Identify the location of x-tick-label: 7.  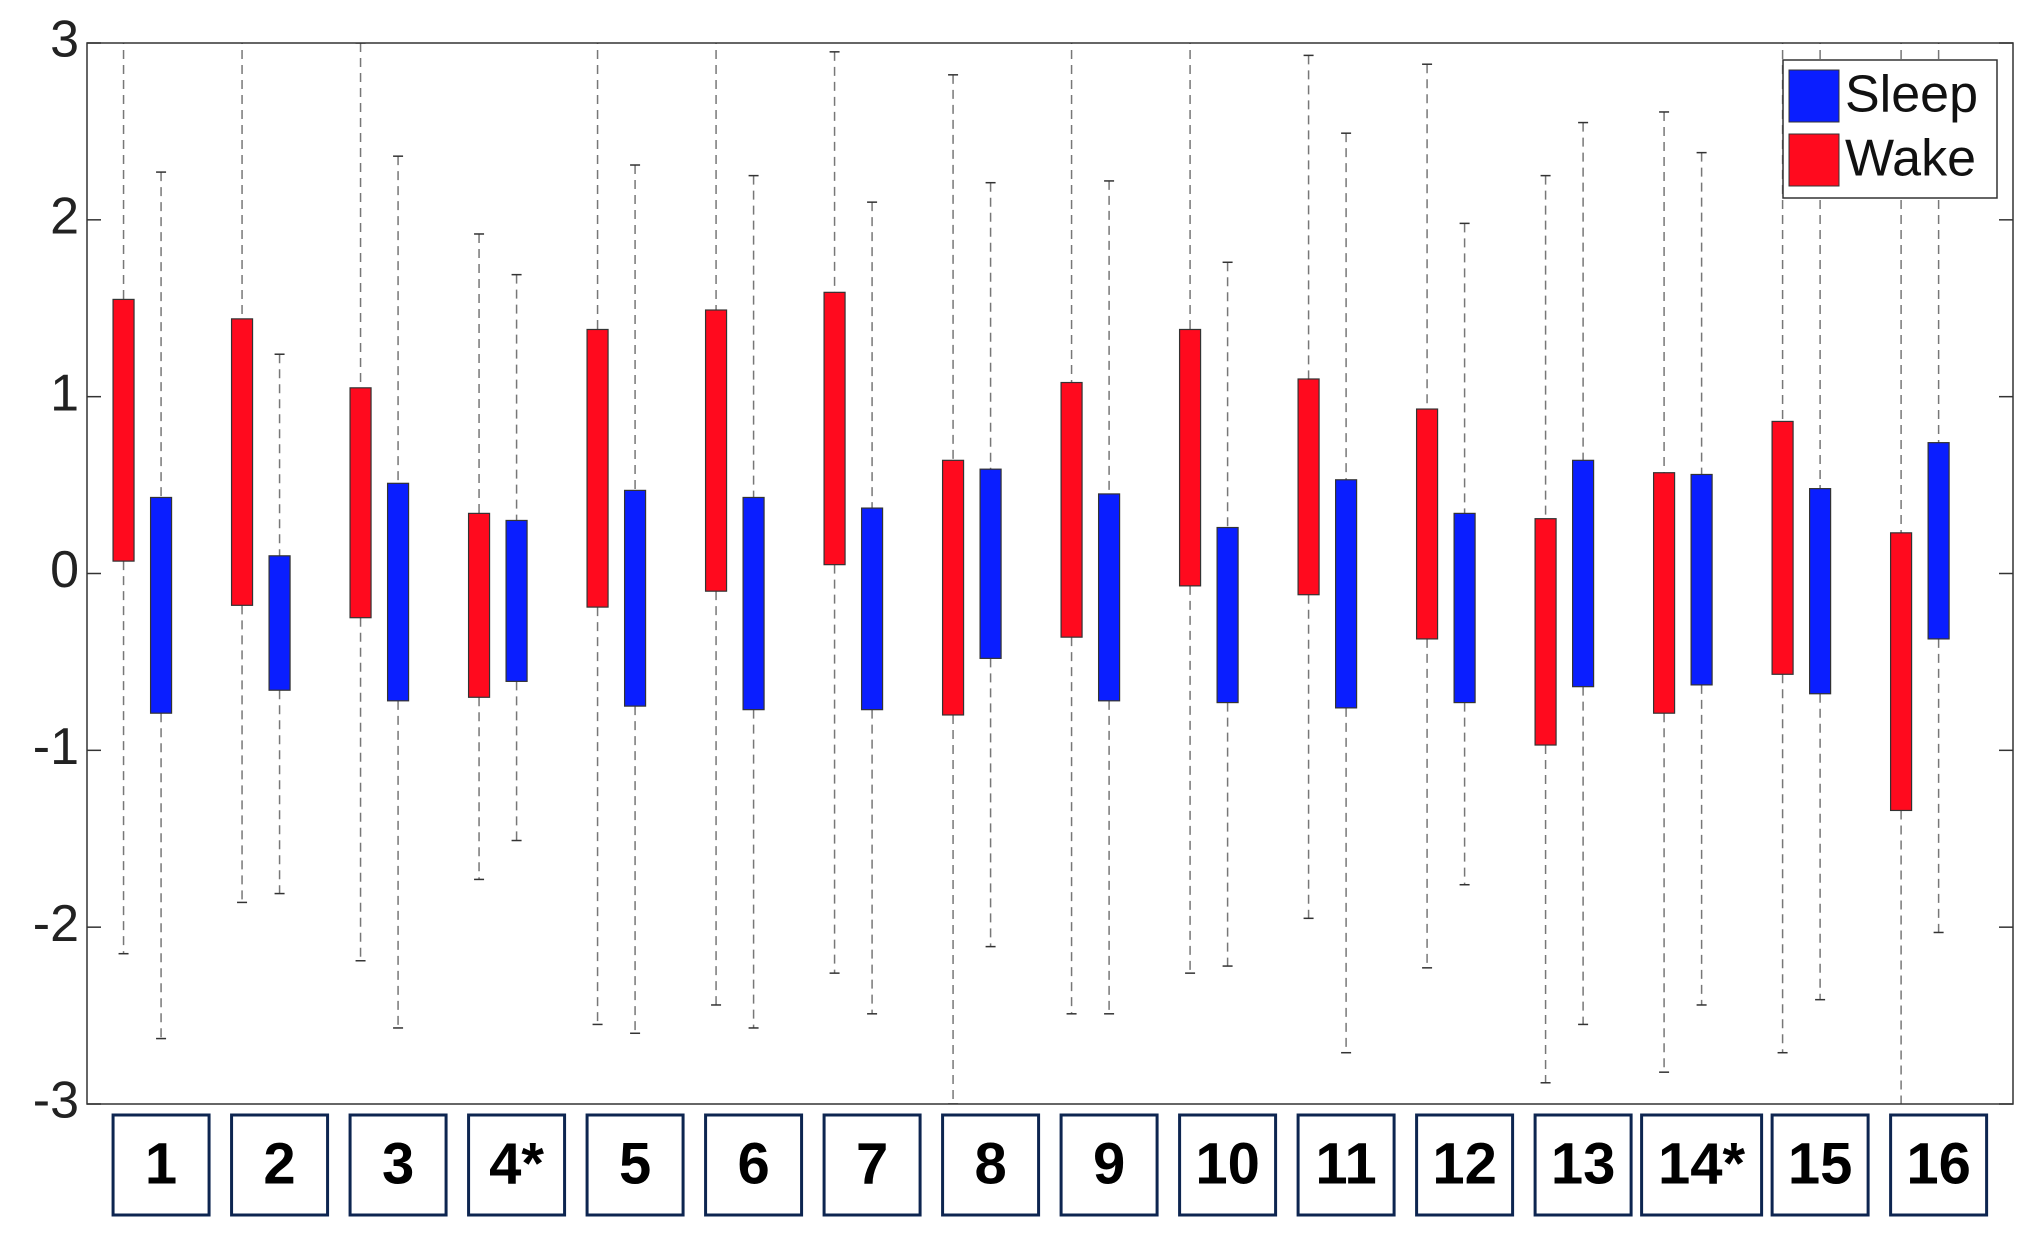
(872, 1163).